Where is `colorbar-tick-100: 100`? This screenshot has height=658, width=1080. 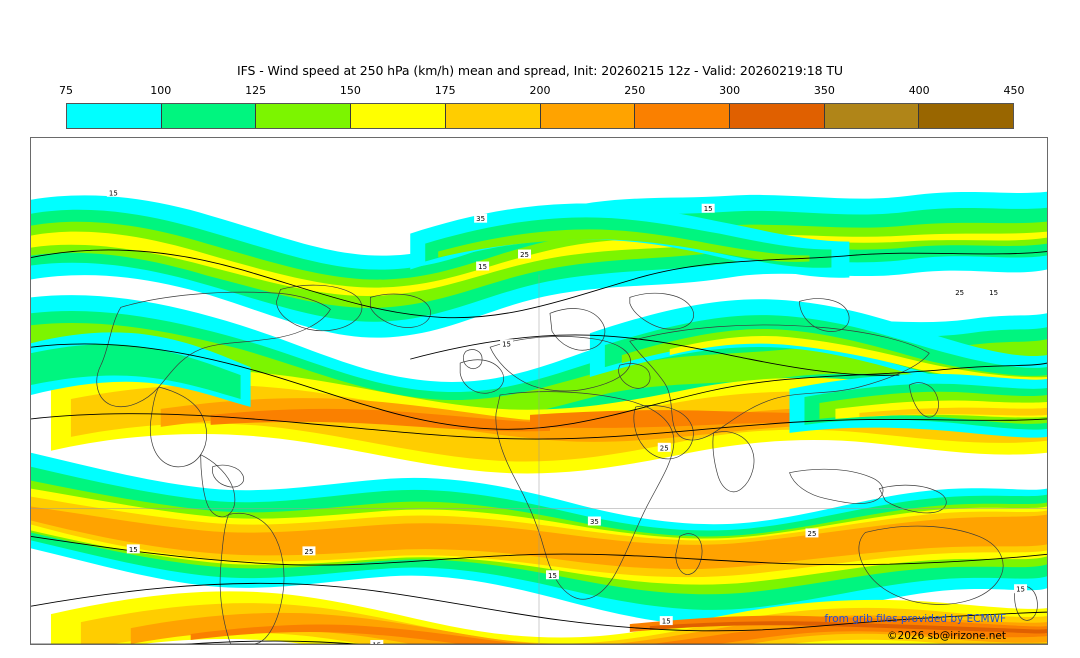
colorbar-tick-100: 100 is located at coordinates (161, 90).